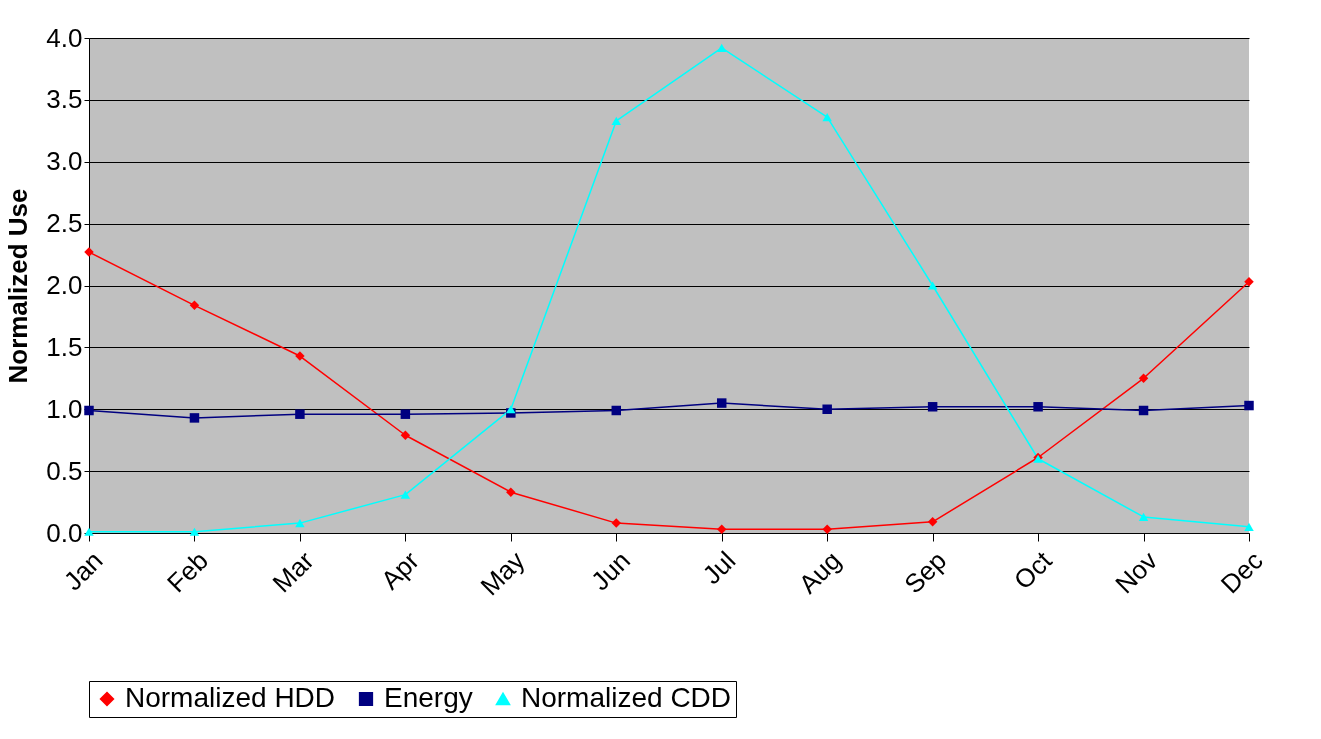 This screenshot has height=739, width=1321. I want to click on x-tick-label: May, so click(502, 573).